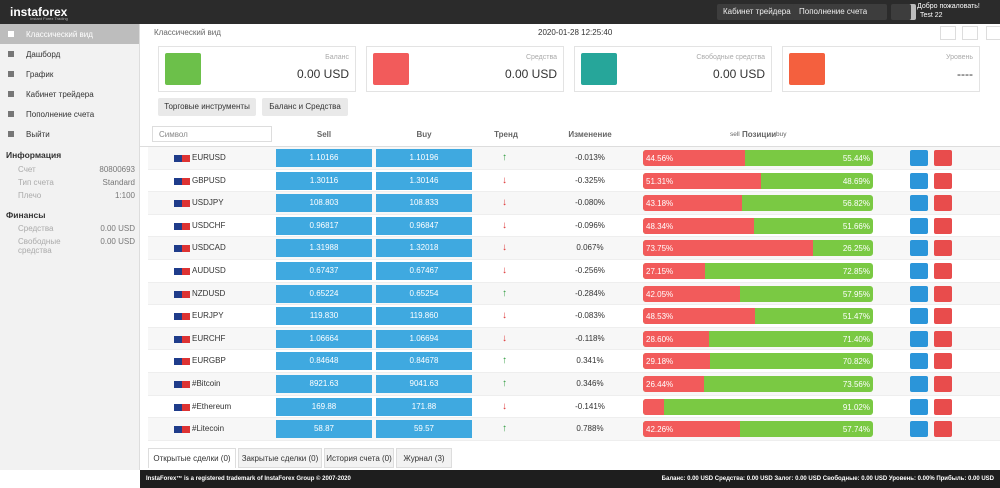 The width and height of the screenshot is (1000, 488). What do you see at coordinates (424, 271) in the screenshot?
I see `buy-button: 0.67467` at bounding box center [424, 271].